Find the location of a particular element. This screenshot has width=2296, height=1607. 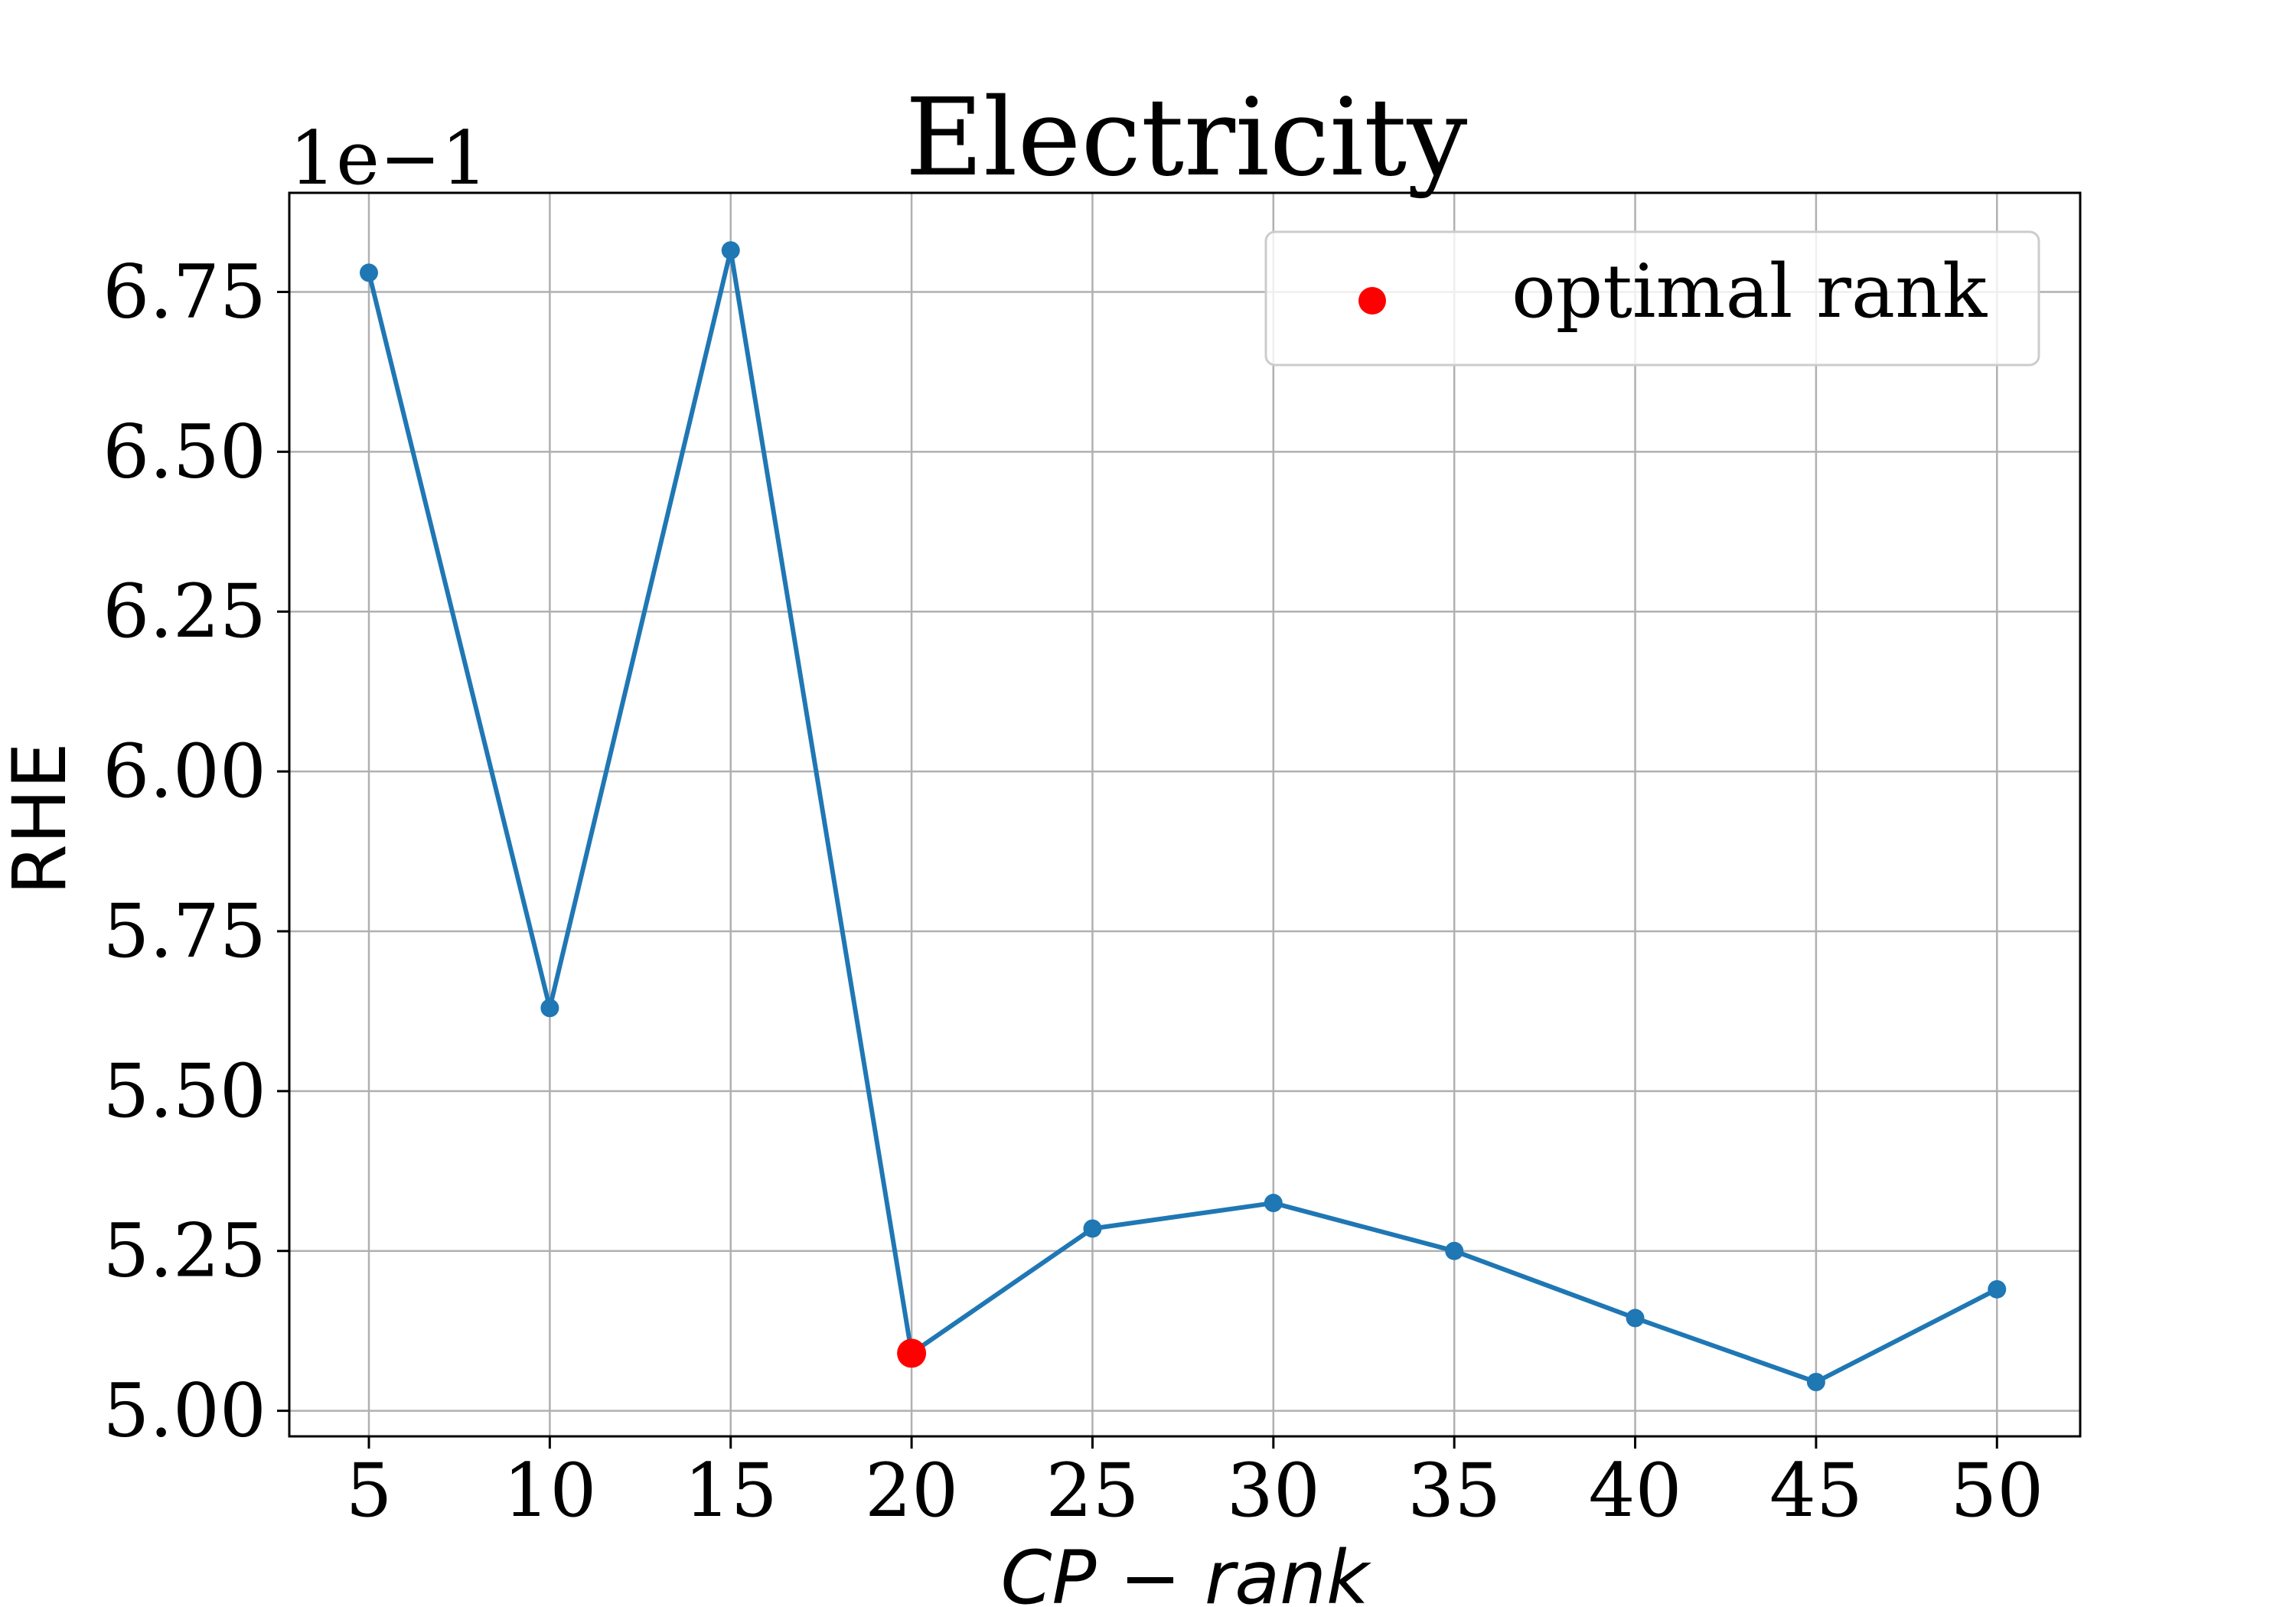

y-axis-ticks: 5.00 5.25 5.50 5.75 6.00 6.25 6.50 6.75 is located at coordinates (196, 852).